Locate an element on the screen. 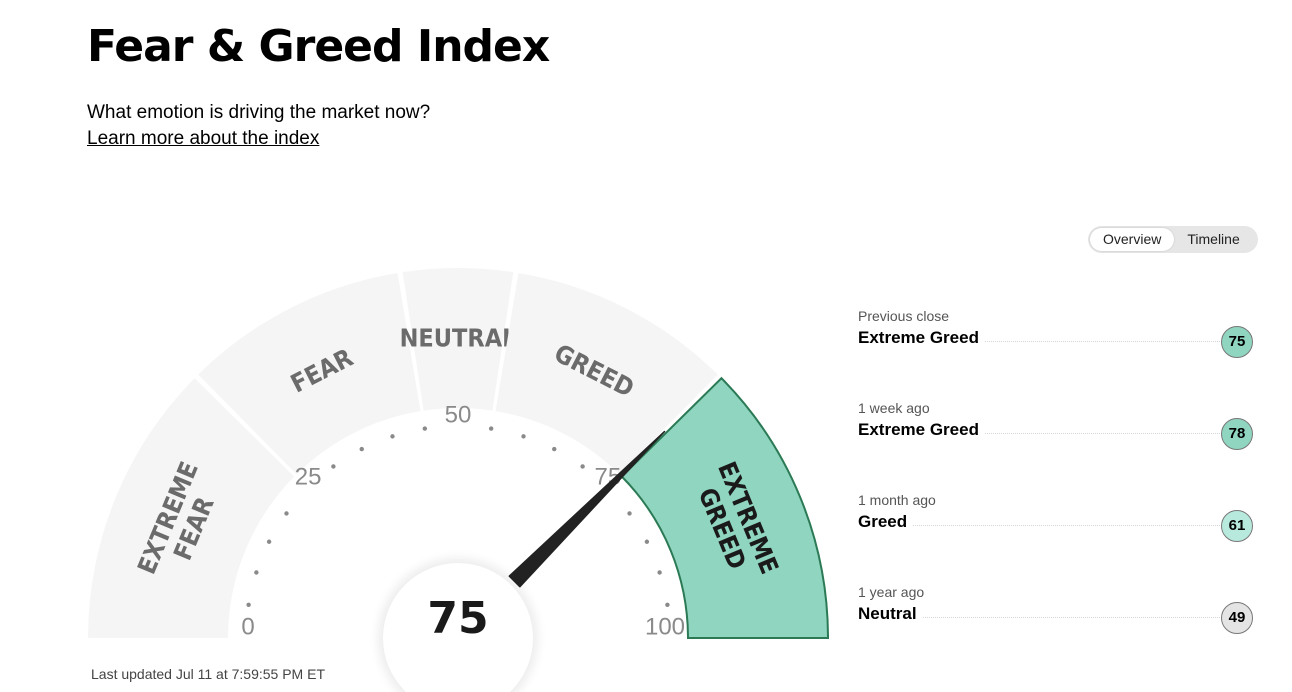  gauge-segment-extreme-fear is located at coordinates (191, 508).